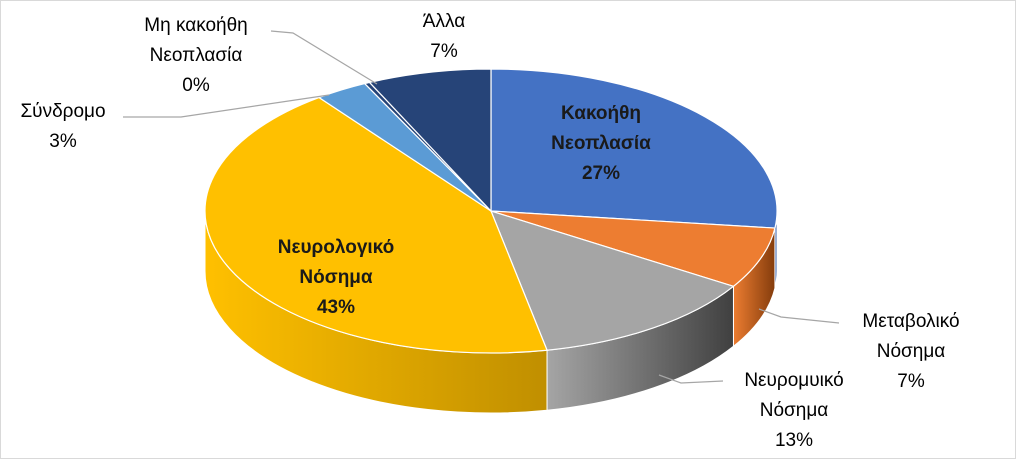  I want to click on leader-line-metabolic, so click(799, 316).